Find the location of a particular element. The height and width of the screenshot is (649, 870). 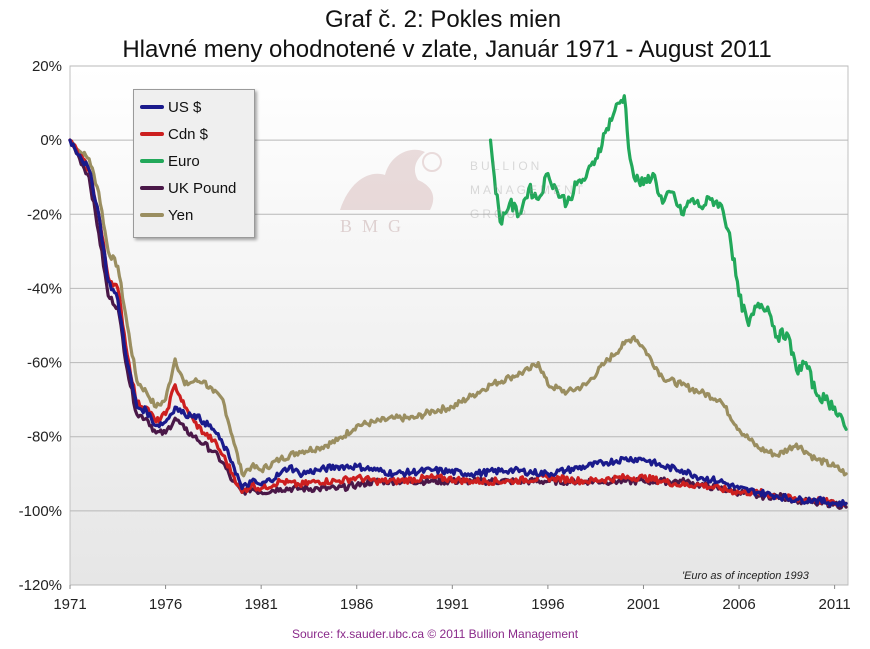

y-tick-label: -120% is located at coordinates (40, 585).